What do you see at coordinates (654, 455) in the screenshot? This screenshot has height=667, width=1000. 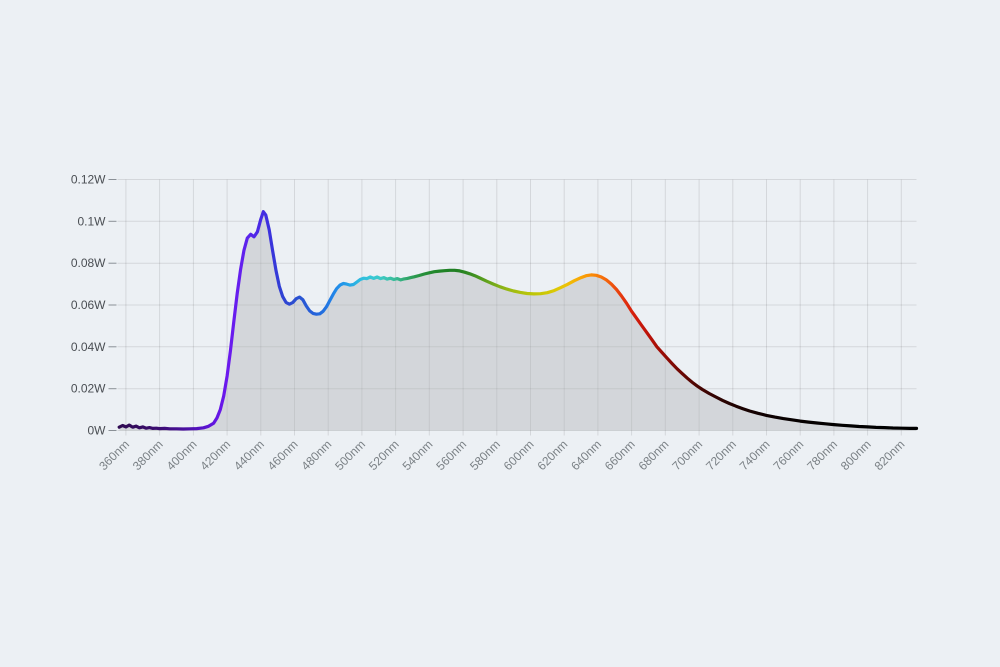 I see `x-tick-label: 680nm` at bounding box center [654, 455].